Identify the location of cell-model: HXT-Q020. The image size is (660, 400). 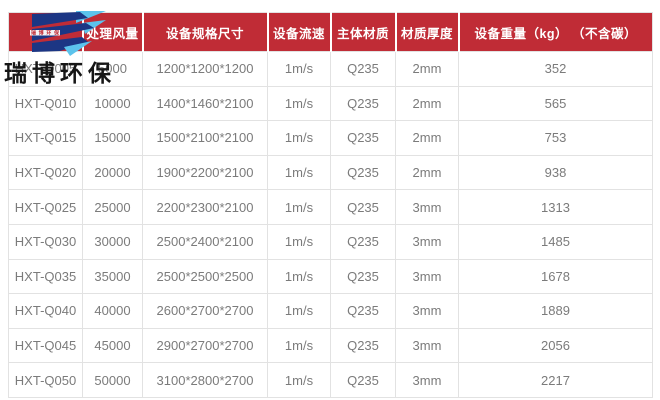
(45, 172).